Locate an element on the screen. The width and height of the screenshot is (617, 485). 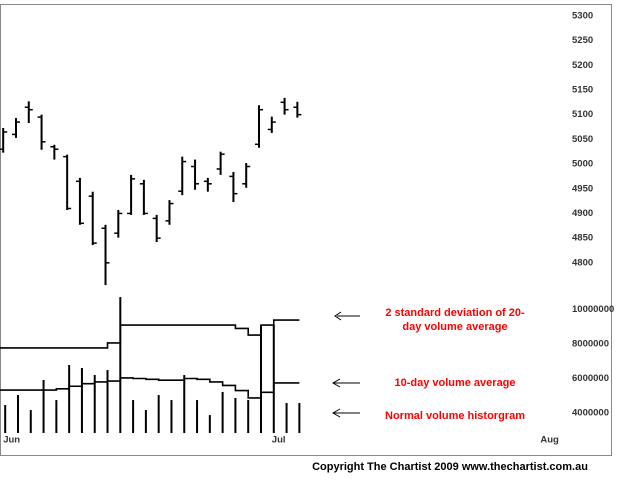
y-tick-label: 6000000 is located at coordinates (590, 378).